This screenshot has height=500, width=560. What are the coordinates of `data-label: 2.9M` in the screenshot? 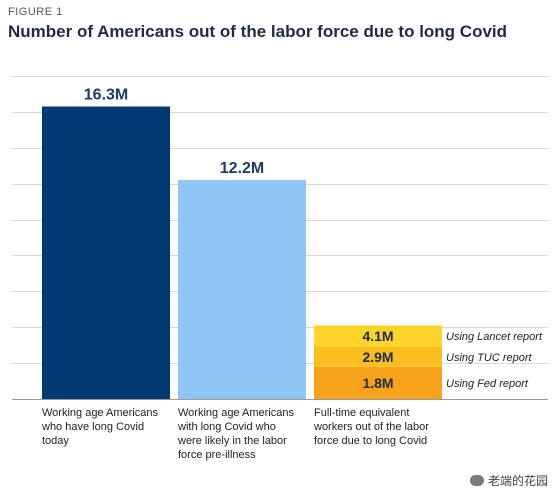 It's located at (377, 357).